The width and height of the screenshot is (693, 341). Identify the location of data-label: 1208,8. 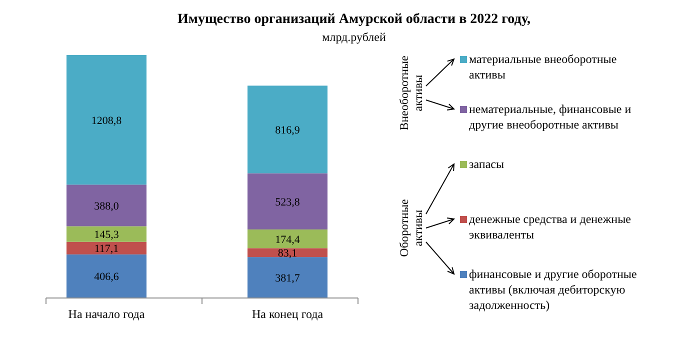
(106, 120).